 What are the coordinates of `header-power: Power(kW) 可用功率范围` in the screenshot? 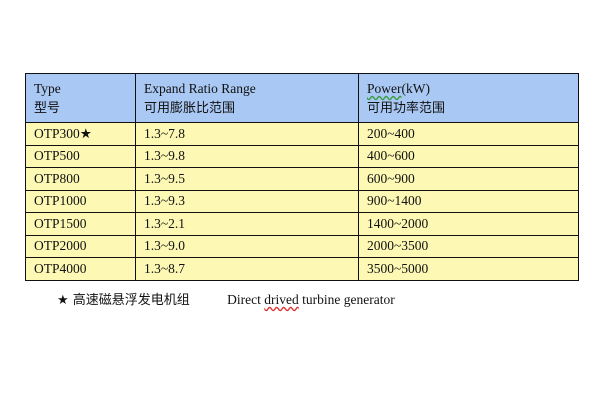 It's located at (468, 98).